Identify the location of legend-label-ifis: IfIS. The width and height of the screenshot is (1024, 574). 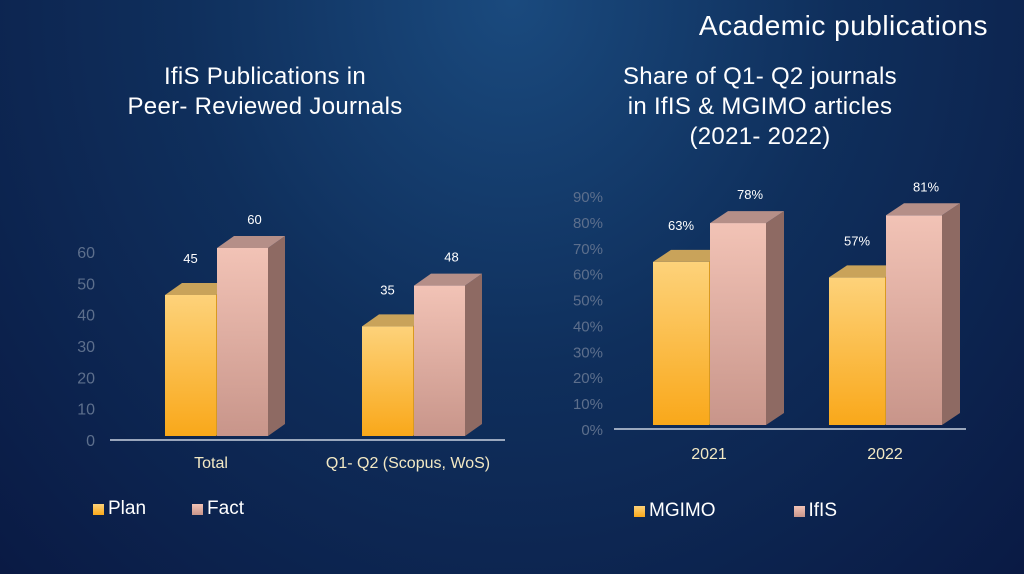
(823, 510).